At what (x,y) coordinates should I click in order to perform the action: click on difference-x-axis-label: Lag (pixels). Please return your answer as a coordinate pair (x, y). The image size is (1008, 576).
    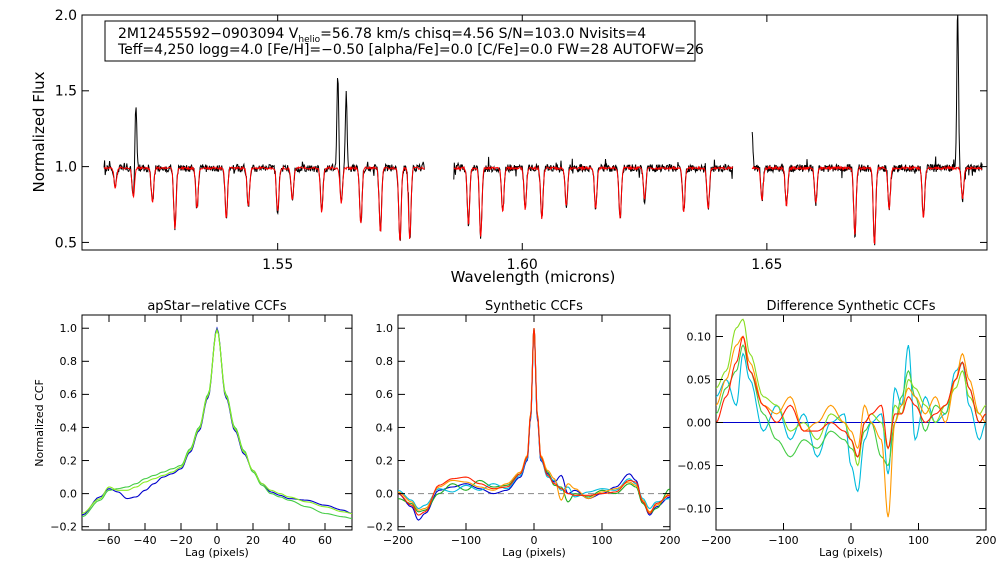
    Looking at the image, I should click on (851, 552).